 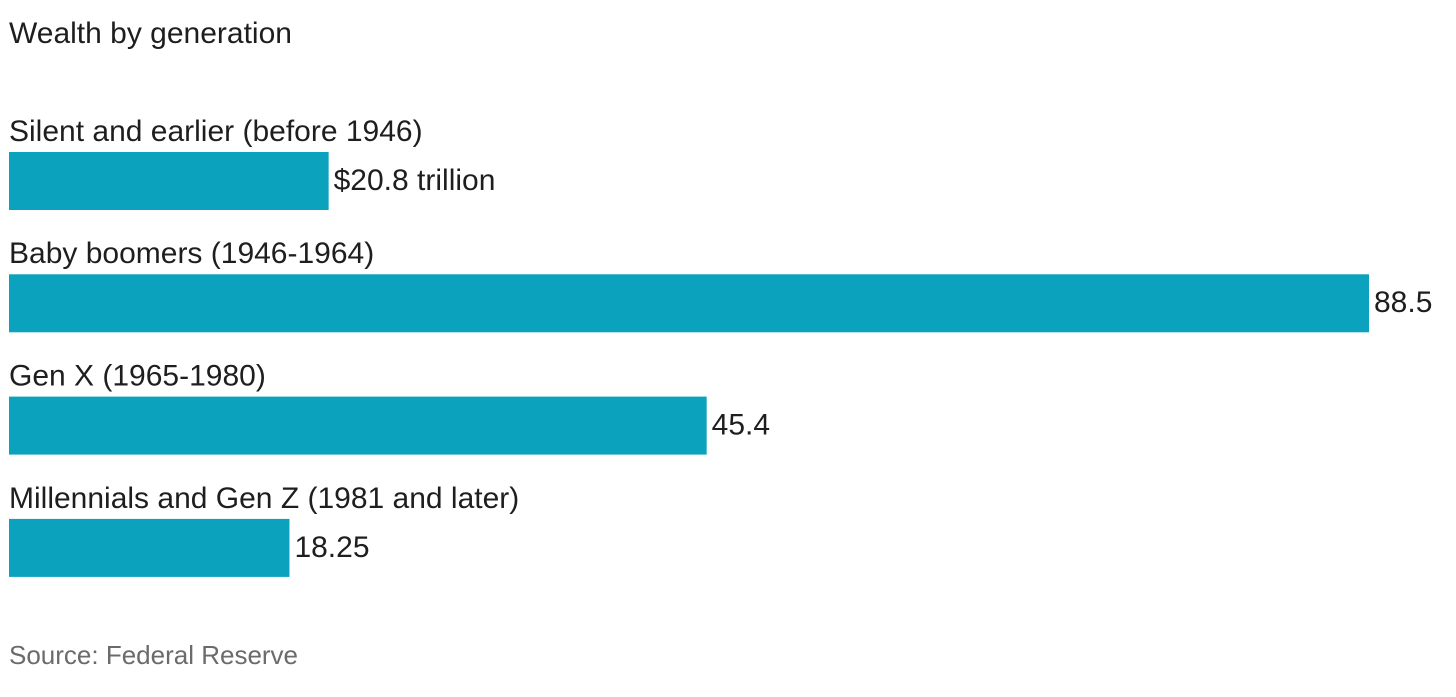 What do you see at coordinates (153, 655) in the screenshot?
I see `source-note: Source: Federal Reserve` at bounding box center [153, 655].